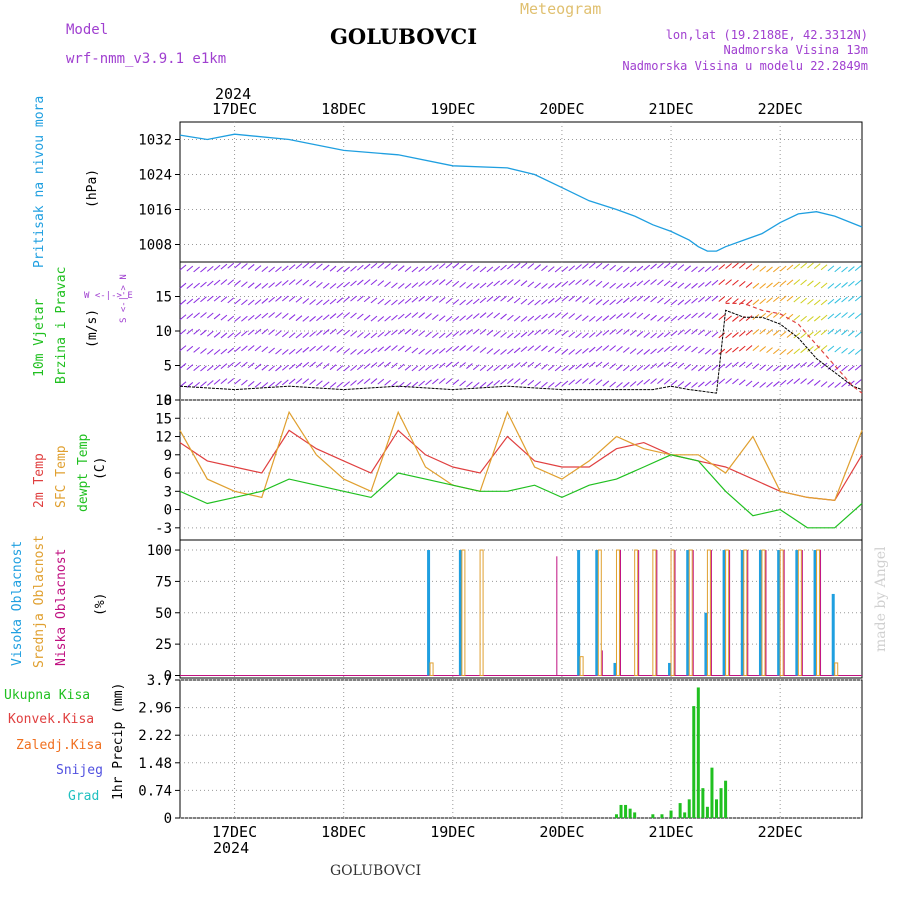 This screenshot has height=905, width=900. I want to click on cloud-bar-mid, so click(727, 612).